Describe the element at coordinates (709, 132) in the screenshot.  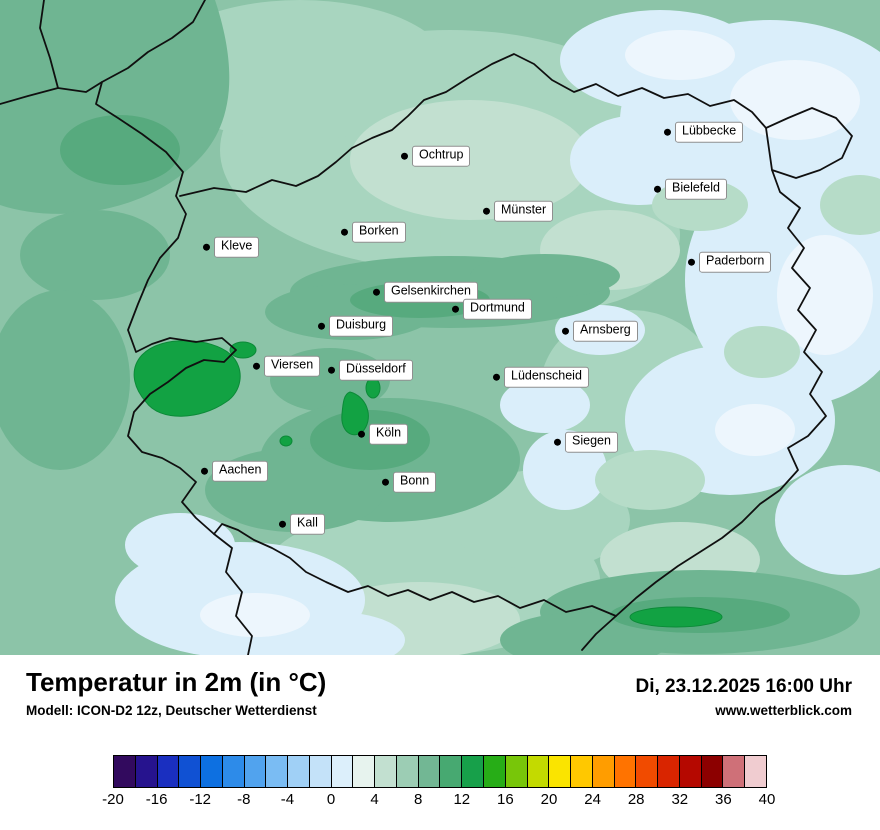
I see `city-label: Lübbecke` at that location.